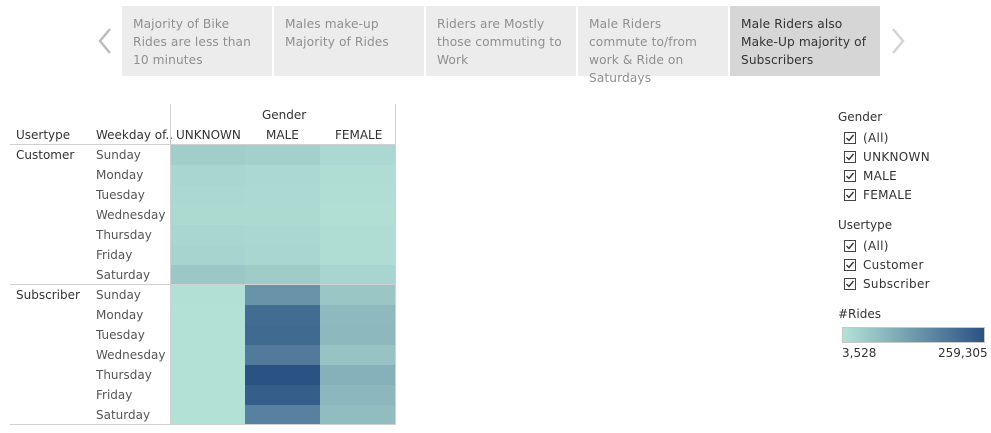 The width and height of the screenshot is (991, 433). Describe the element at coordinates (282, 335) in the screenshot. I see `heatmap-cell-subscriber-tuesday-male` at that location.